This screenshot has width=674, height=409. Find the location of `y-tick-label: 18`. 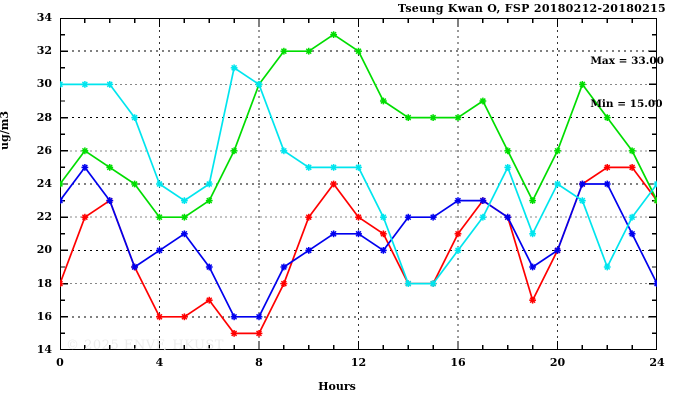

y-tick-label: 18 is located at coordinates (44, 283).